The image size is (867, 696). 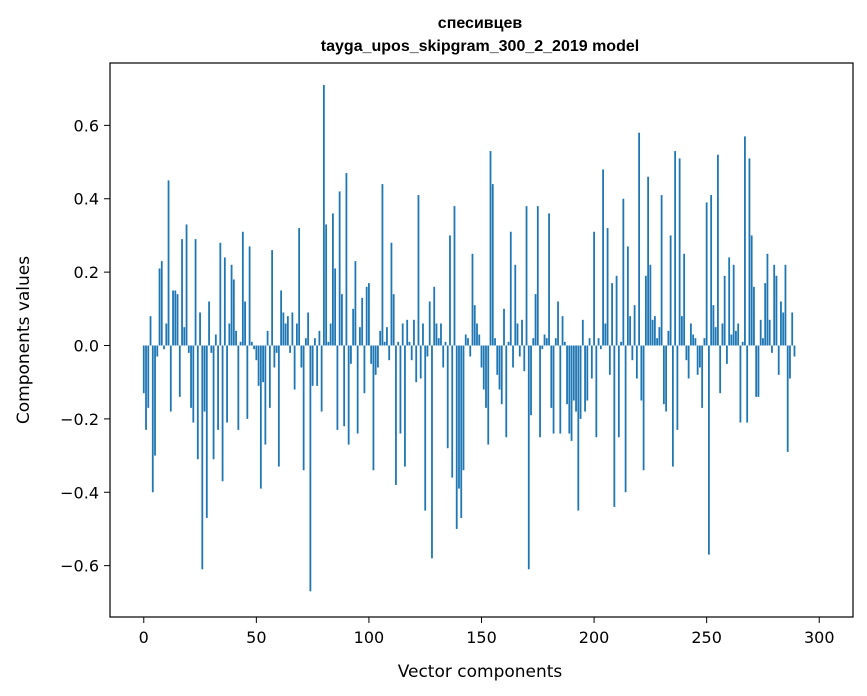 I want to click on x-tick-label: 300, so click(x=819, y=637).